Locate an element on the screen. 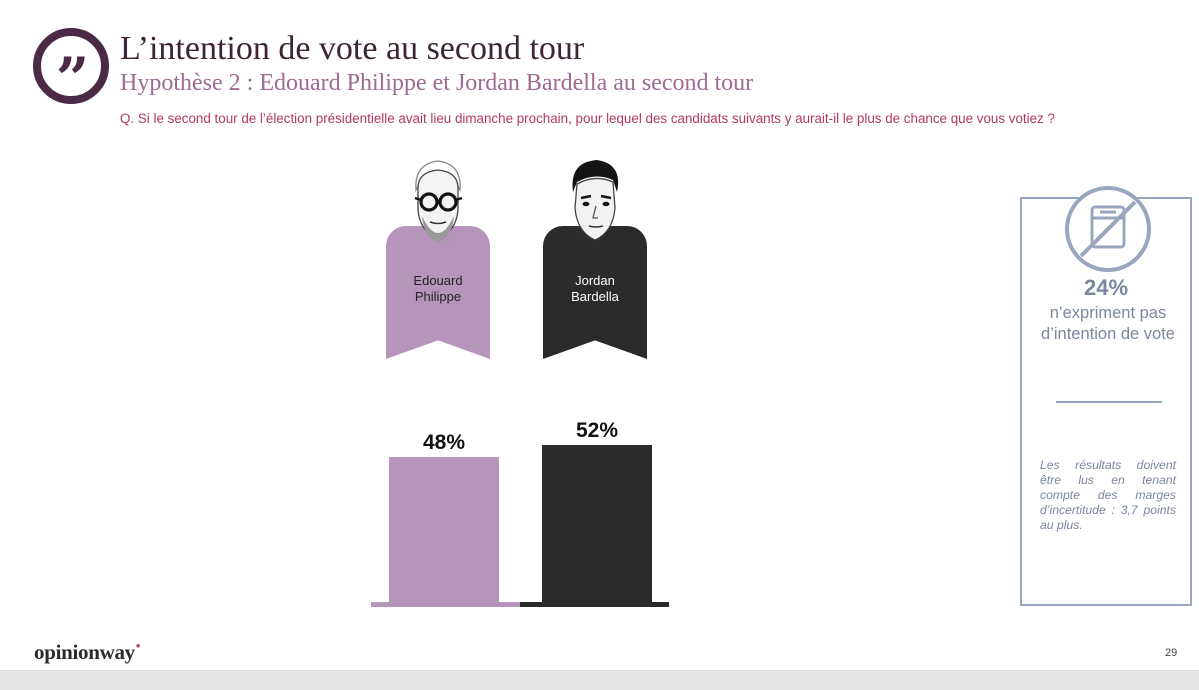  opinionway-logo: opinionway• is located at coordinates (87, 651).